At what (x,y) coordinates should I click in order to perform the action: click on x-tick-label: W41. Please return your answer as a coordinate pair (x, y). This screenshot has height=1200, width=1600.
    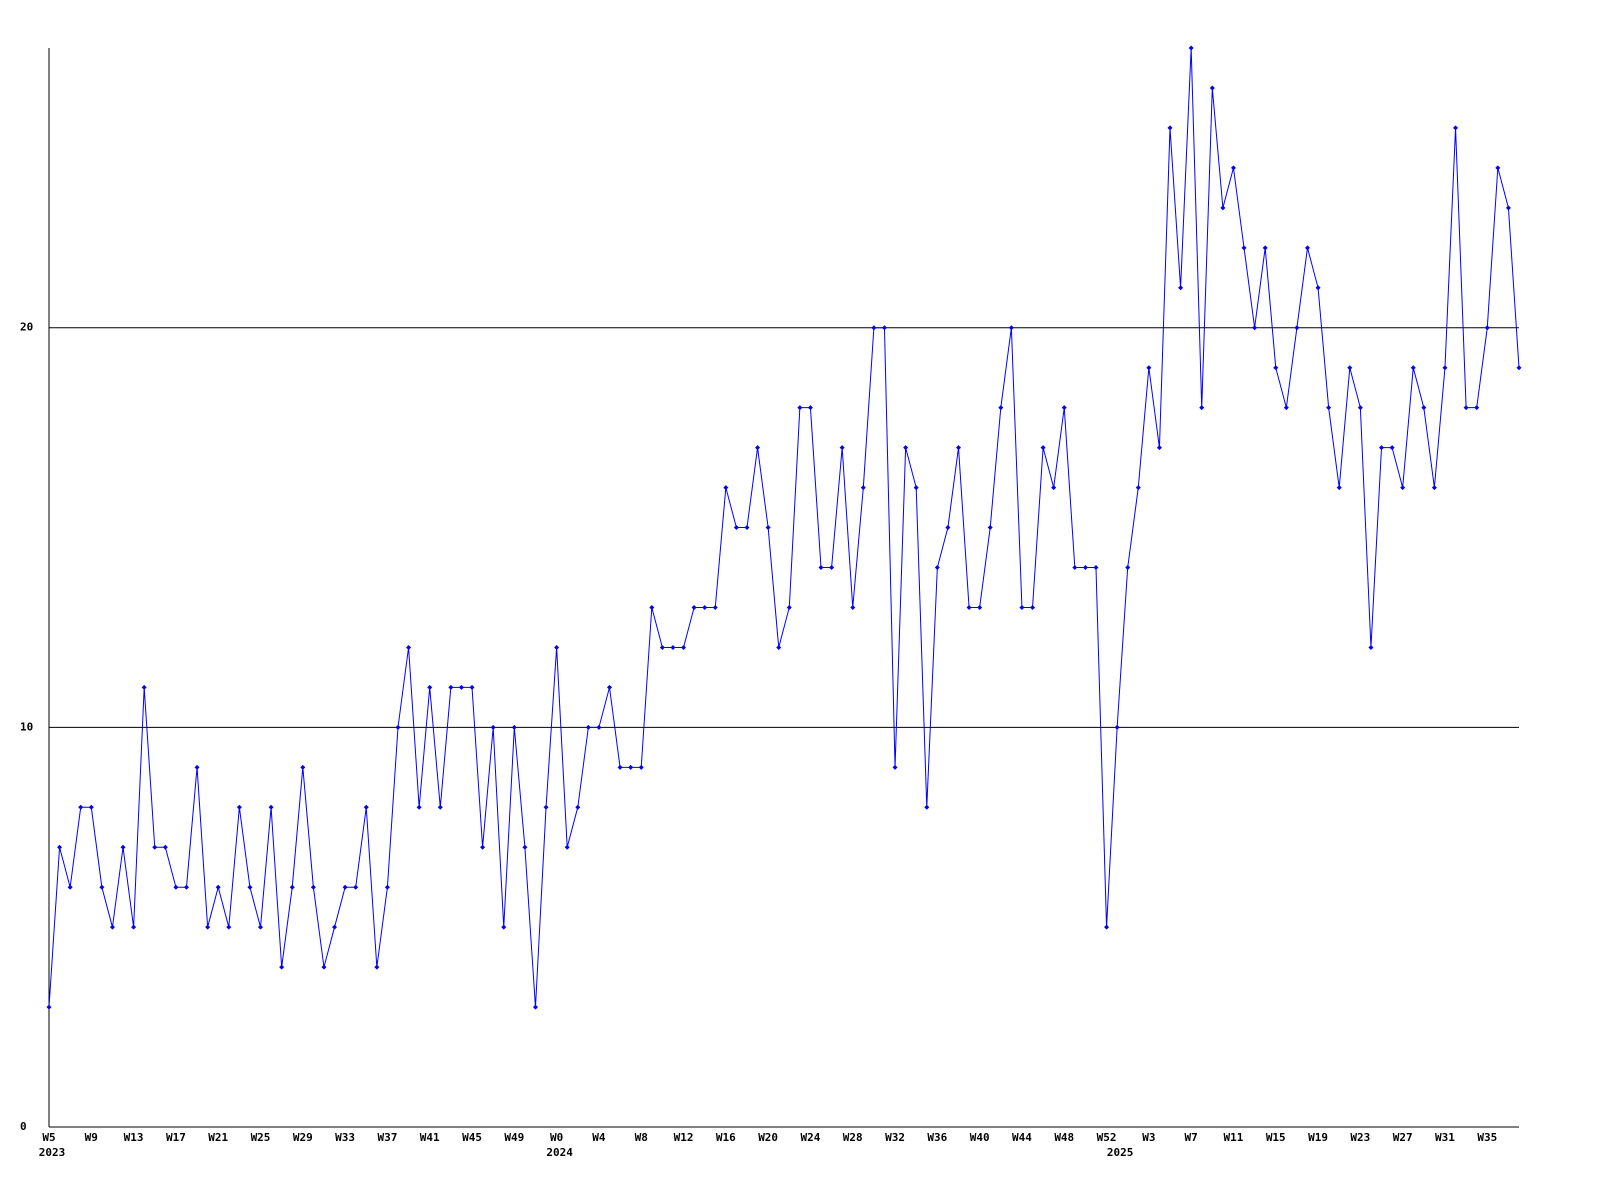
    Looking at the image, I should click on (430, 1137).